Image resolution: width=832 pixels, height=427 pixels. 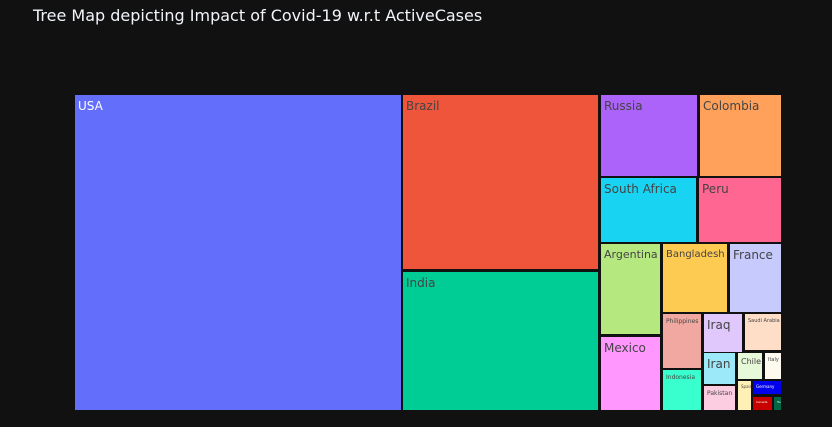 I want to click on treemap-tile-south-africa: South Africa, so click(x=648, y=210).